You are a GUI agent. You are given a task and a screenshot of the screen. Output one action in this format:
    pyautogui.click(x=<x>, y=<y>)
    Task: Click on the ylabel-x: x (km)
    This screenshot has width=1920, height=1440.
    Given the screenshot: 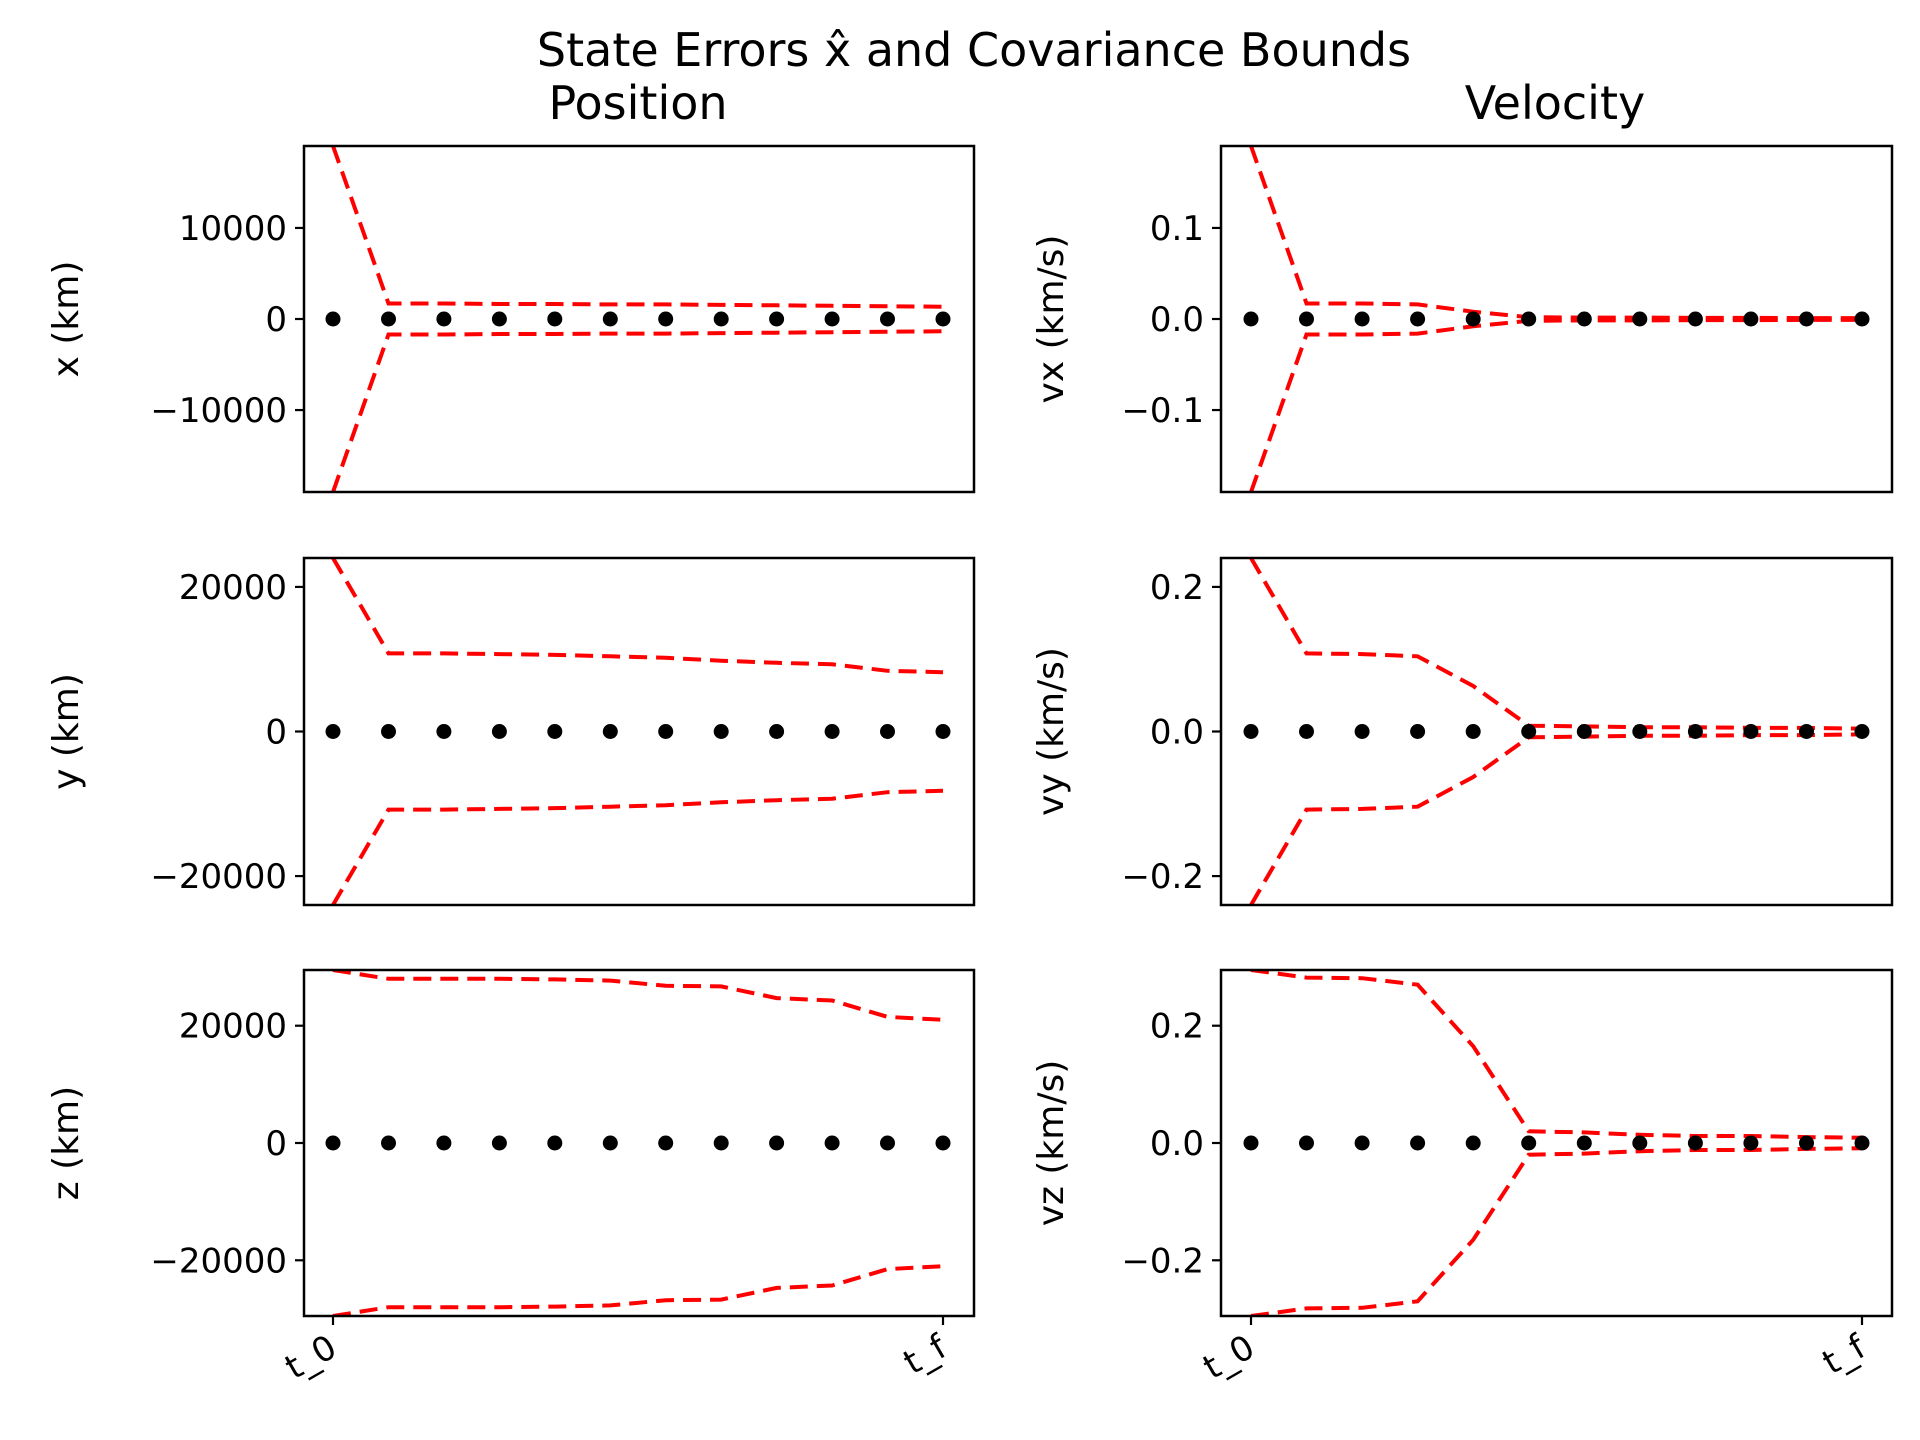 What is the action you would take?
    pyautogui.click(x=66, y=319)
    